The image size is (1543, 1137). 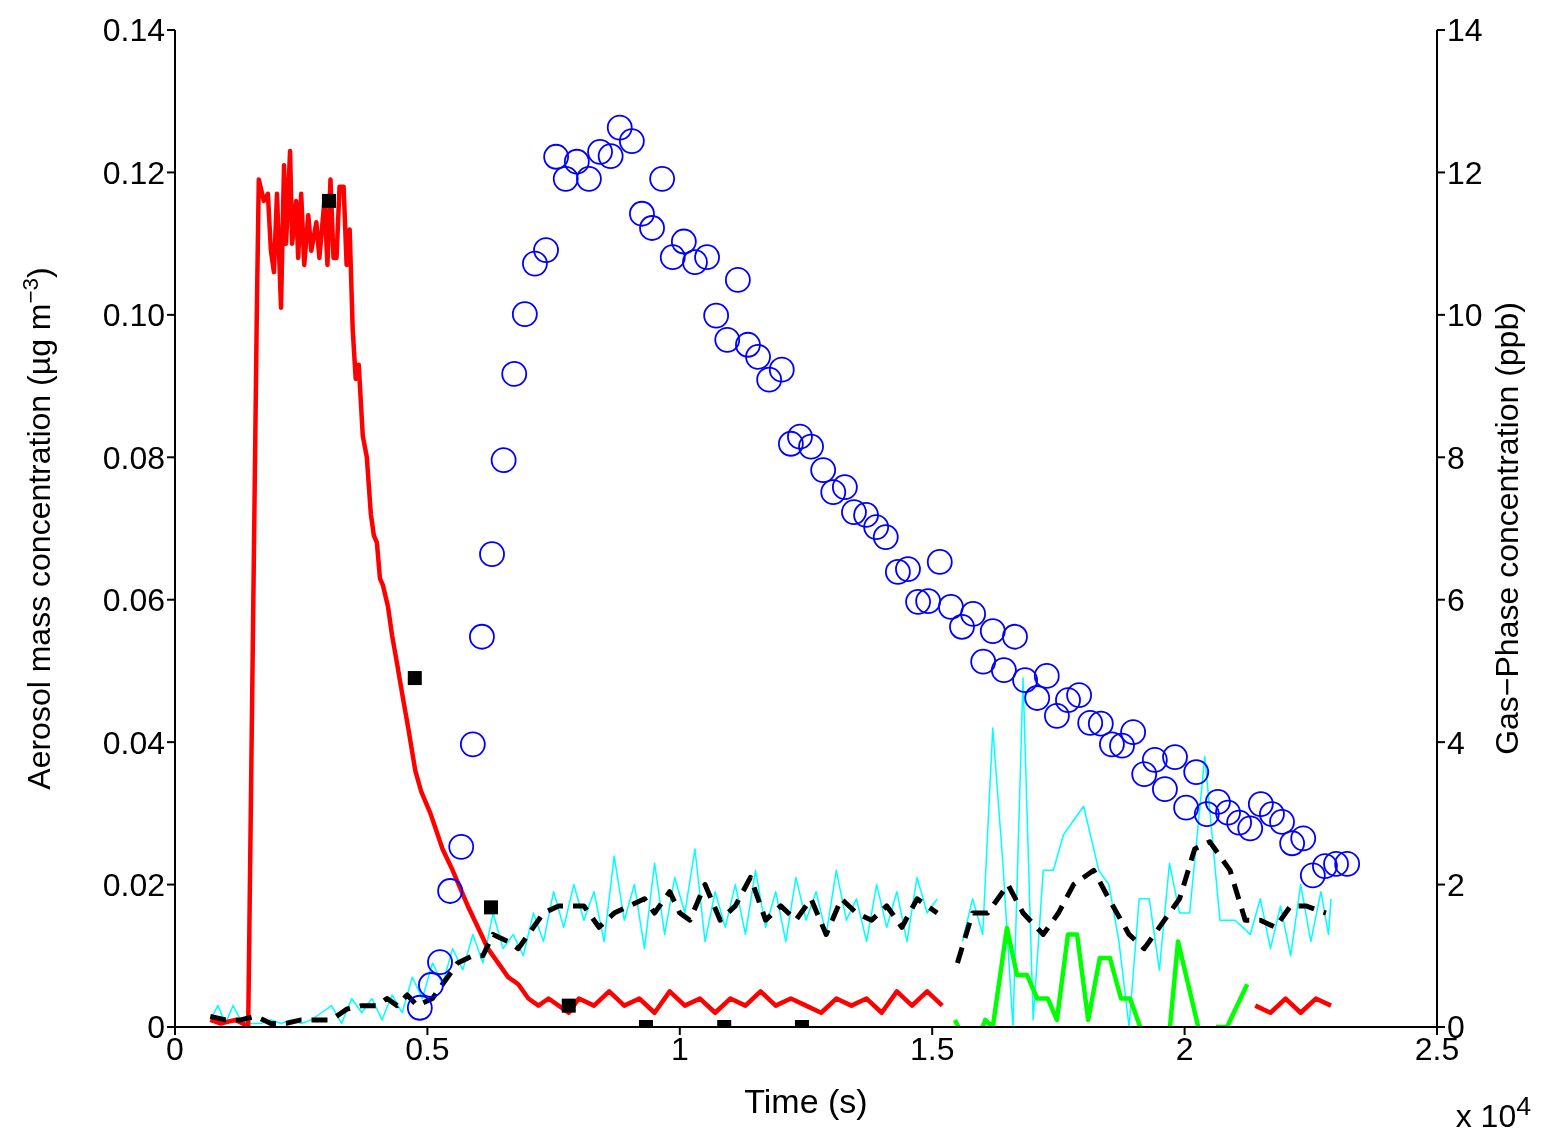 I want to click on y-tick-label: 0.02, so click(x=133, y=884).